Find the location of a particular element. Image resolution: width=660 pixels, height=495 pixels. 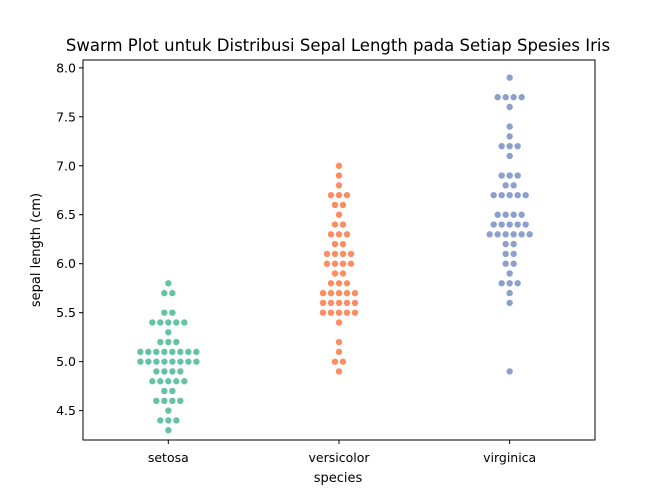

x-tick-label-versicolor: versicolor is located at coordinates (340, 457).